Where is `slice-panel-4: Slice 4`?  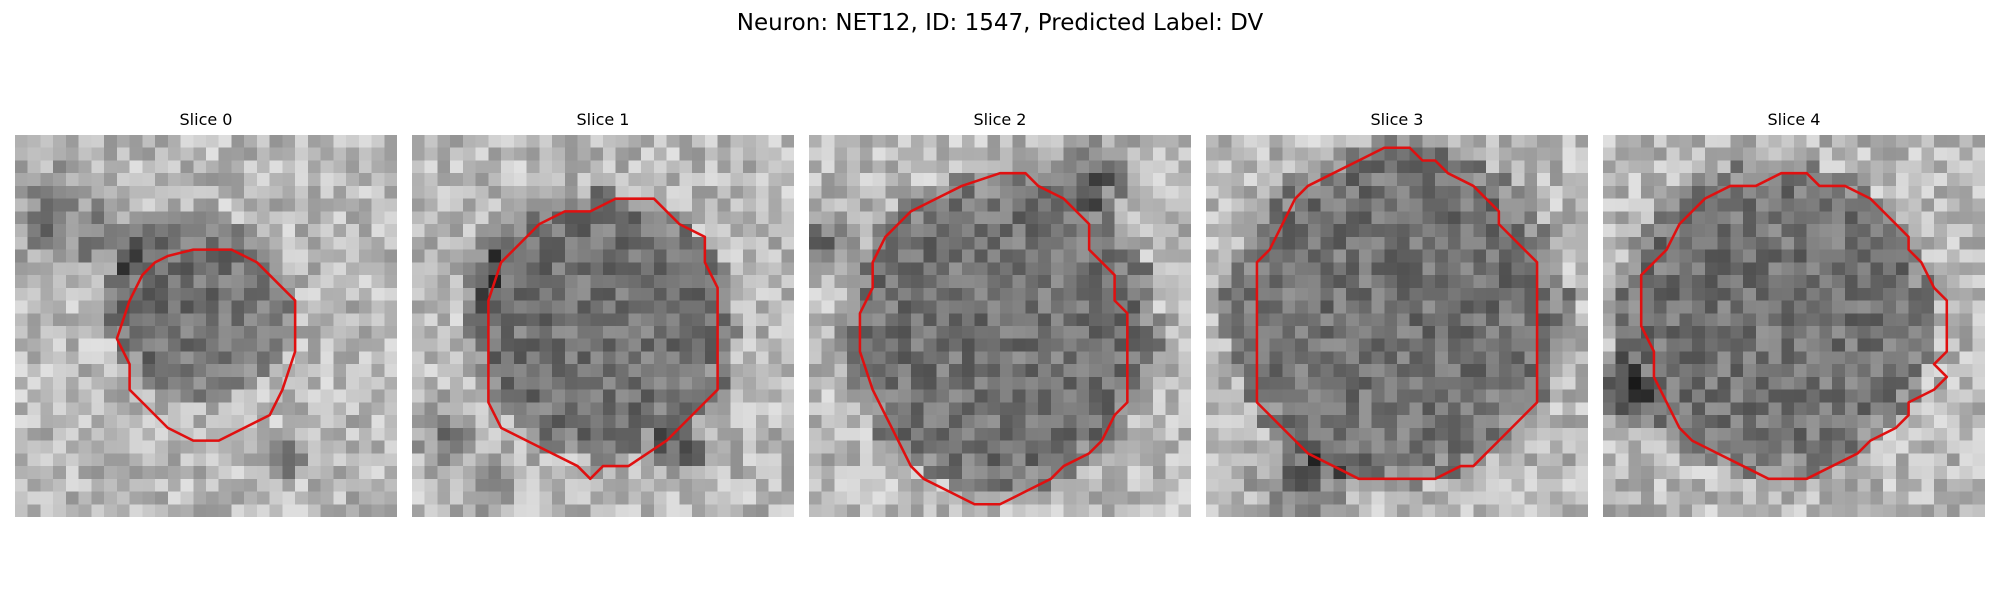
slice-panel-4: Slice 4 is located at coordinates (1794, 313).